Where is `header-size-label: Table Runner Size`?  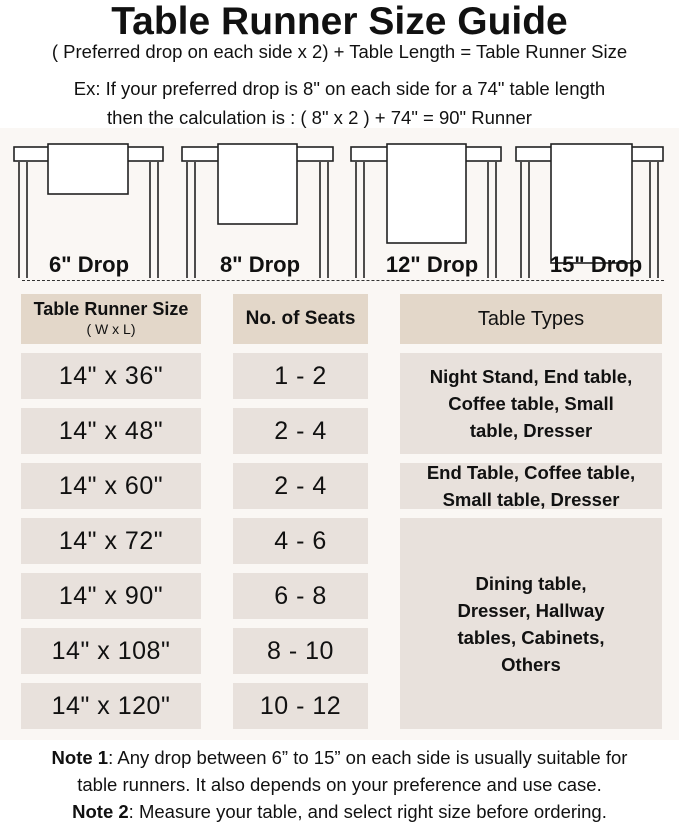 header-size-label: Table Runner Size is located at coordinates (111, 309).